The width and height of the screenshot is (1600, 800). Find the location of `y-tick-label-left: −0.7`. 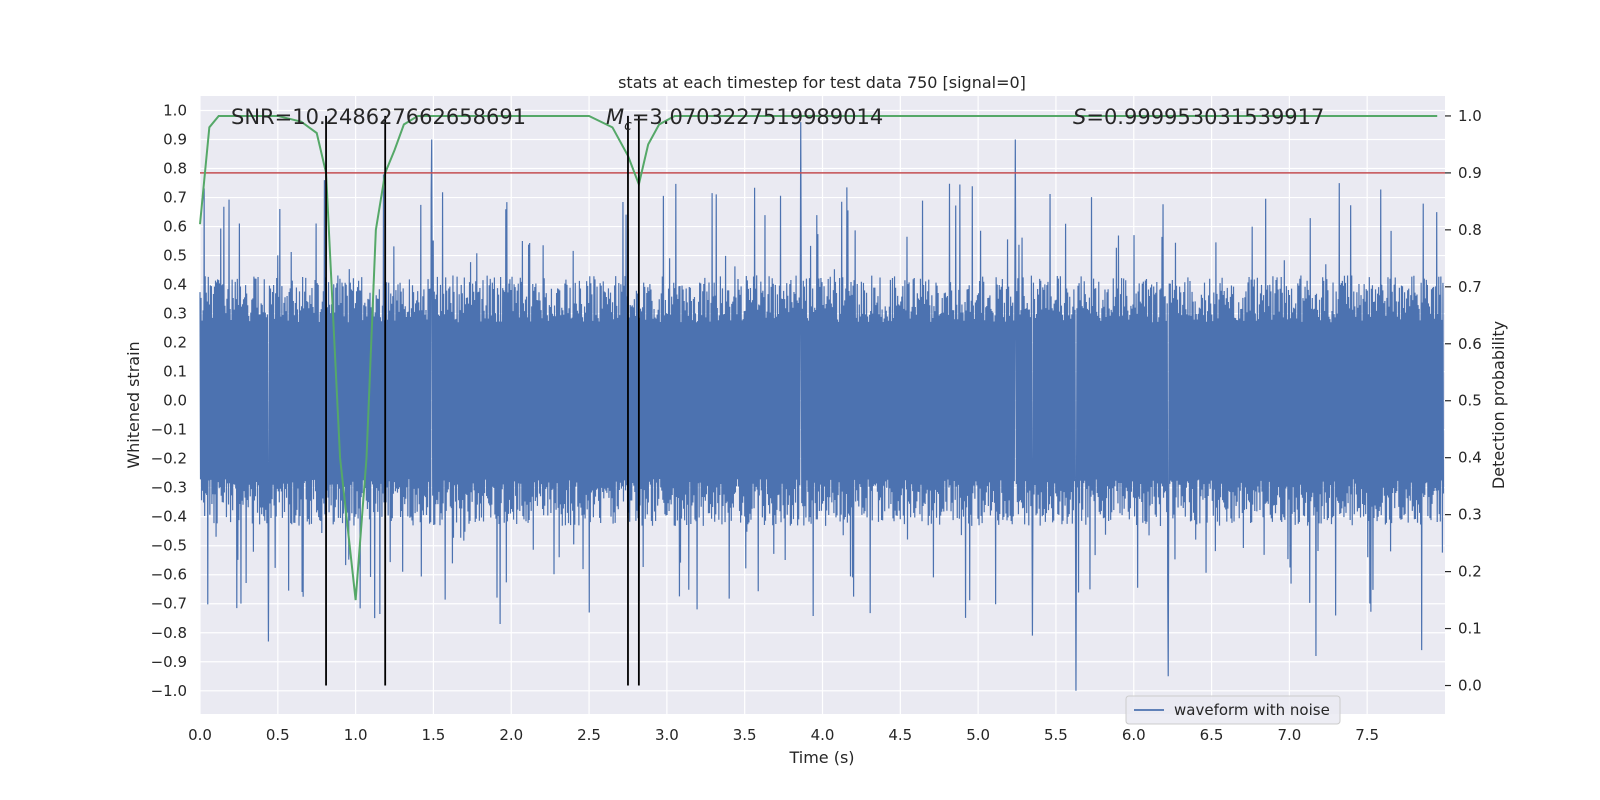

y-tick-label-left: −0.7 is located at coordinates (169, 604).